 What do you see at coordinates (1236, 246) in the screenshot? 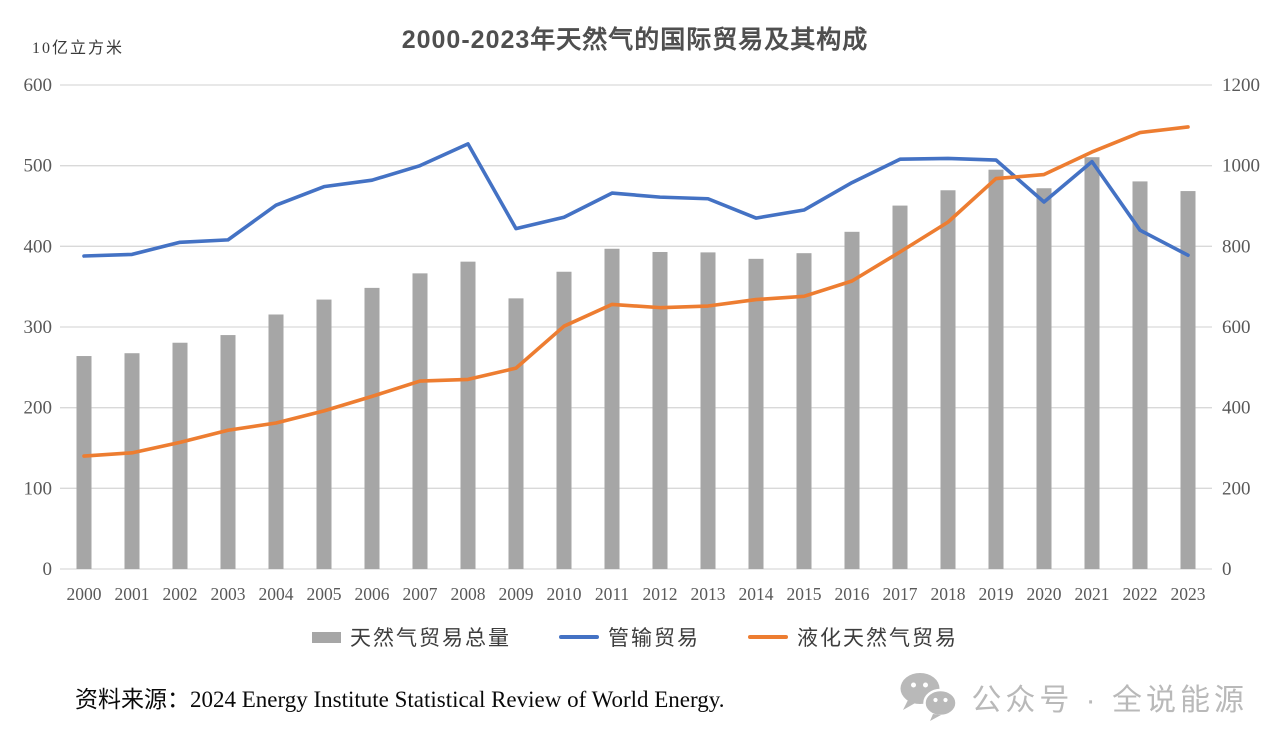
I see `right-axis-tick-800: 800` at bounding box center [1236, 246].